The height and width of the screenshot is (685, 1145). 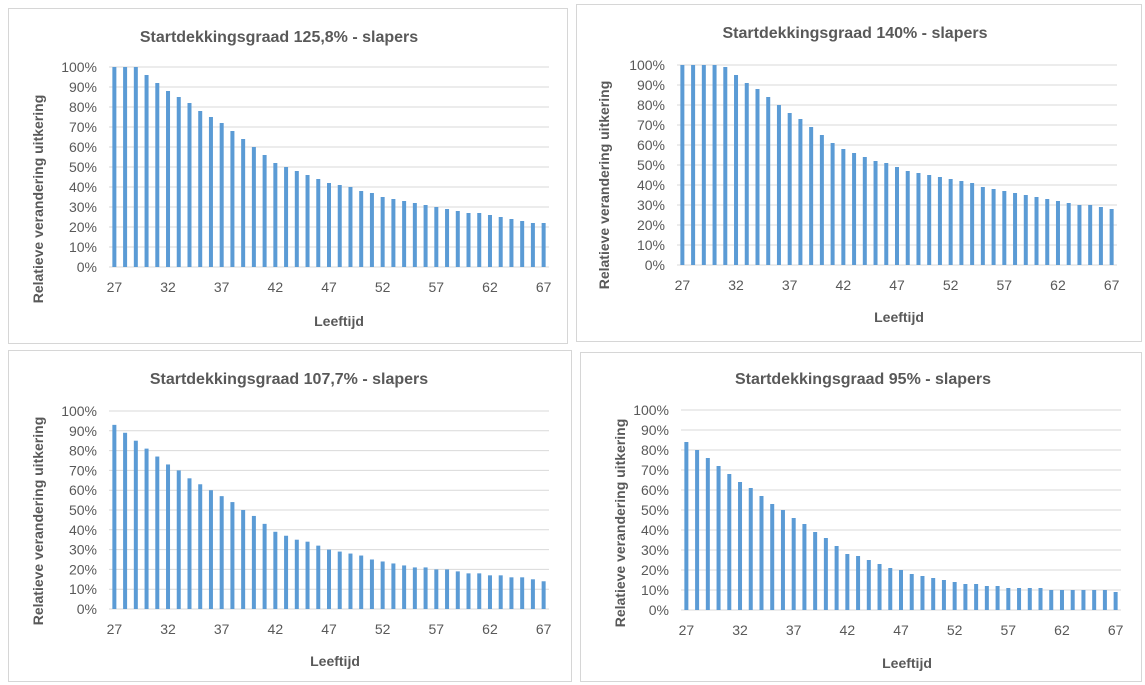 I want to click on y-tick-label: 0%, so click(x=655, y=265).